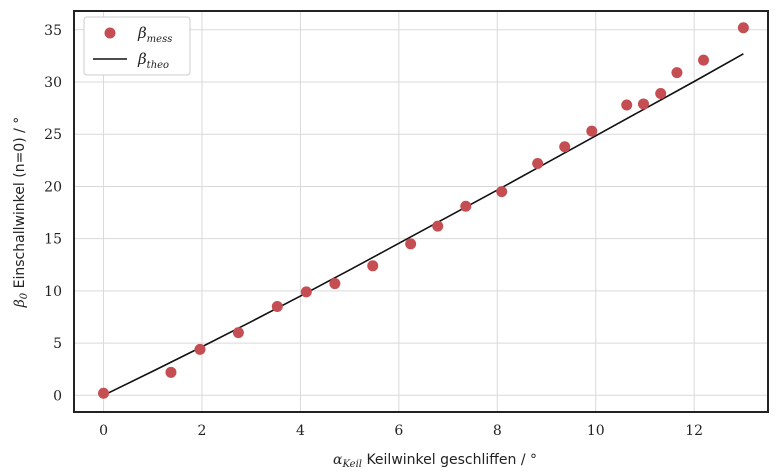 The image size is (782, 472). Describe the element at coordinates (300, 431) in the screenshot. I see `x-tick-label: 4` at that location.